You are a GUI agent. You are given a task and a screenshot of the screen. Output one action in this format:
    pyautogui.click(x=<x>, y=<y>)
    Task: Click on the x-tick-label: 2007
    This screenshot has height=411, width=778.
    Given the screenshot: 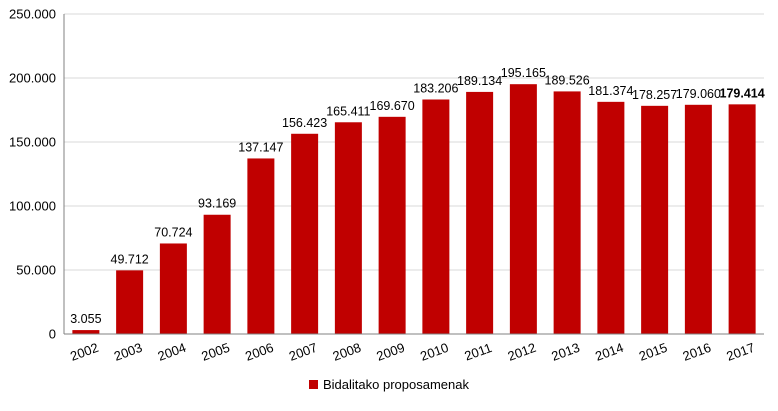 What is the action you would take?
    pyautogui.click(x=303, y=352)
    